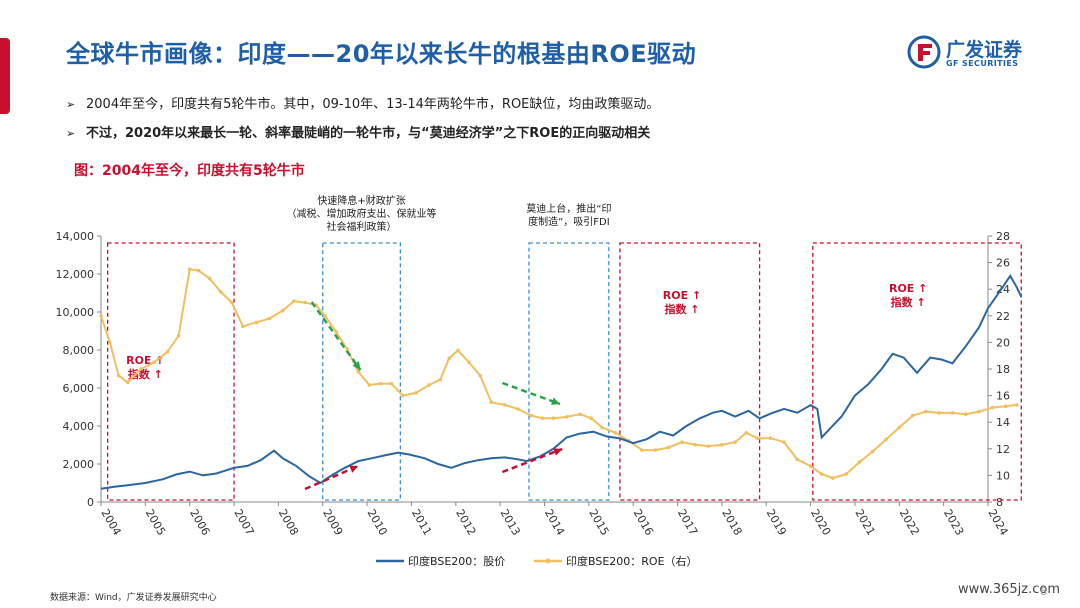  What do you see at coordinates (909, 522) in the screenshot?
I see `x-tick-label: 2022` at bounding box center [909, 522].